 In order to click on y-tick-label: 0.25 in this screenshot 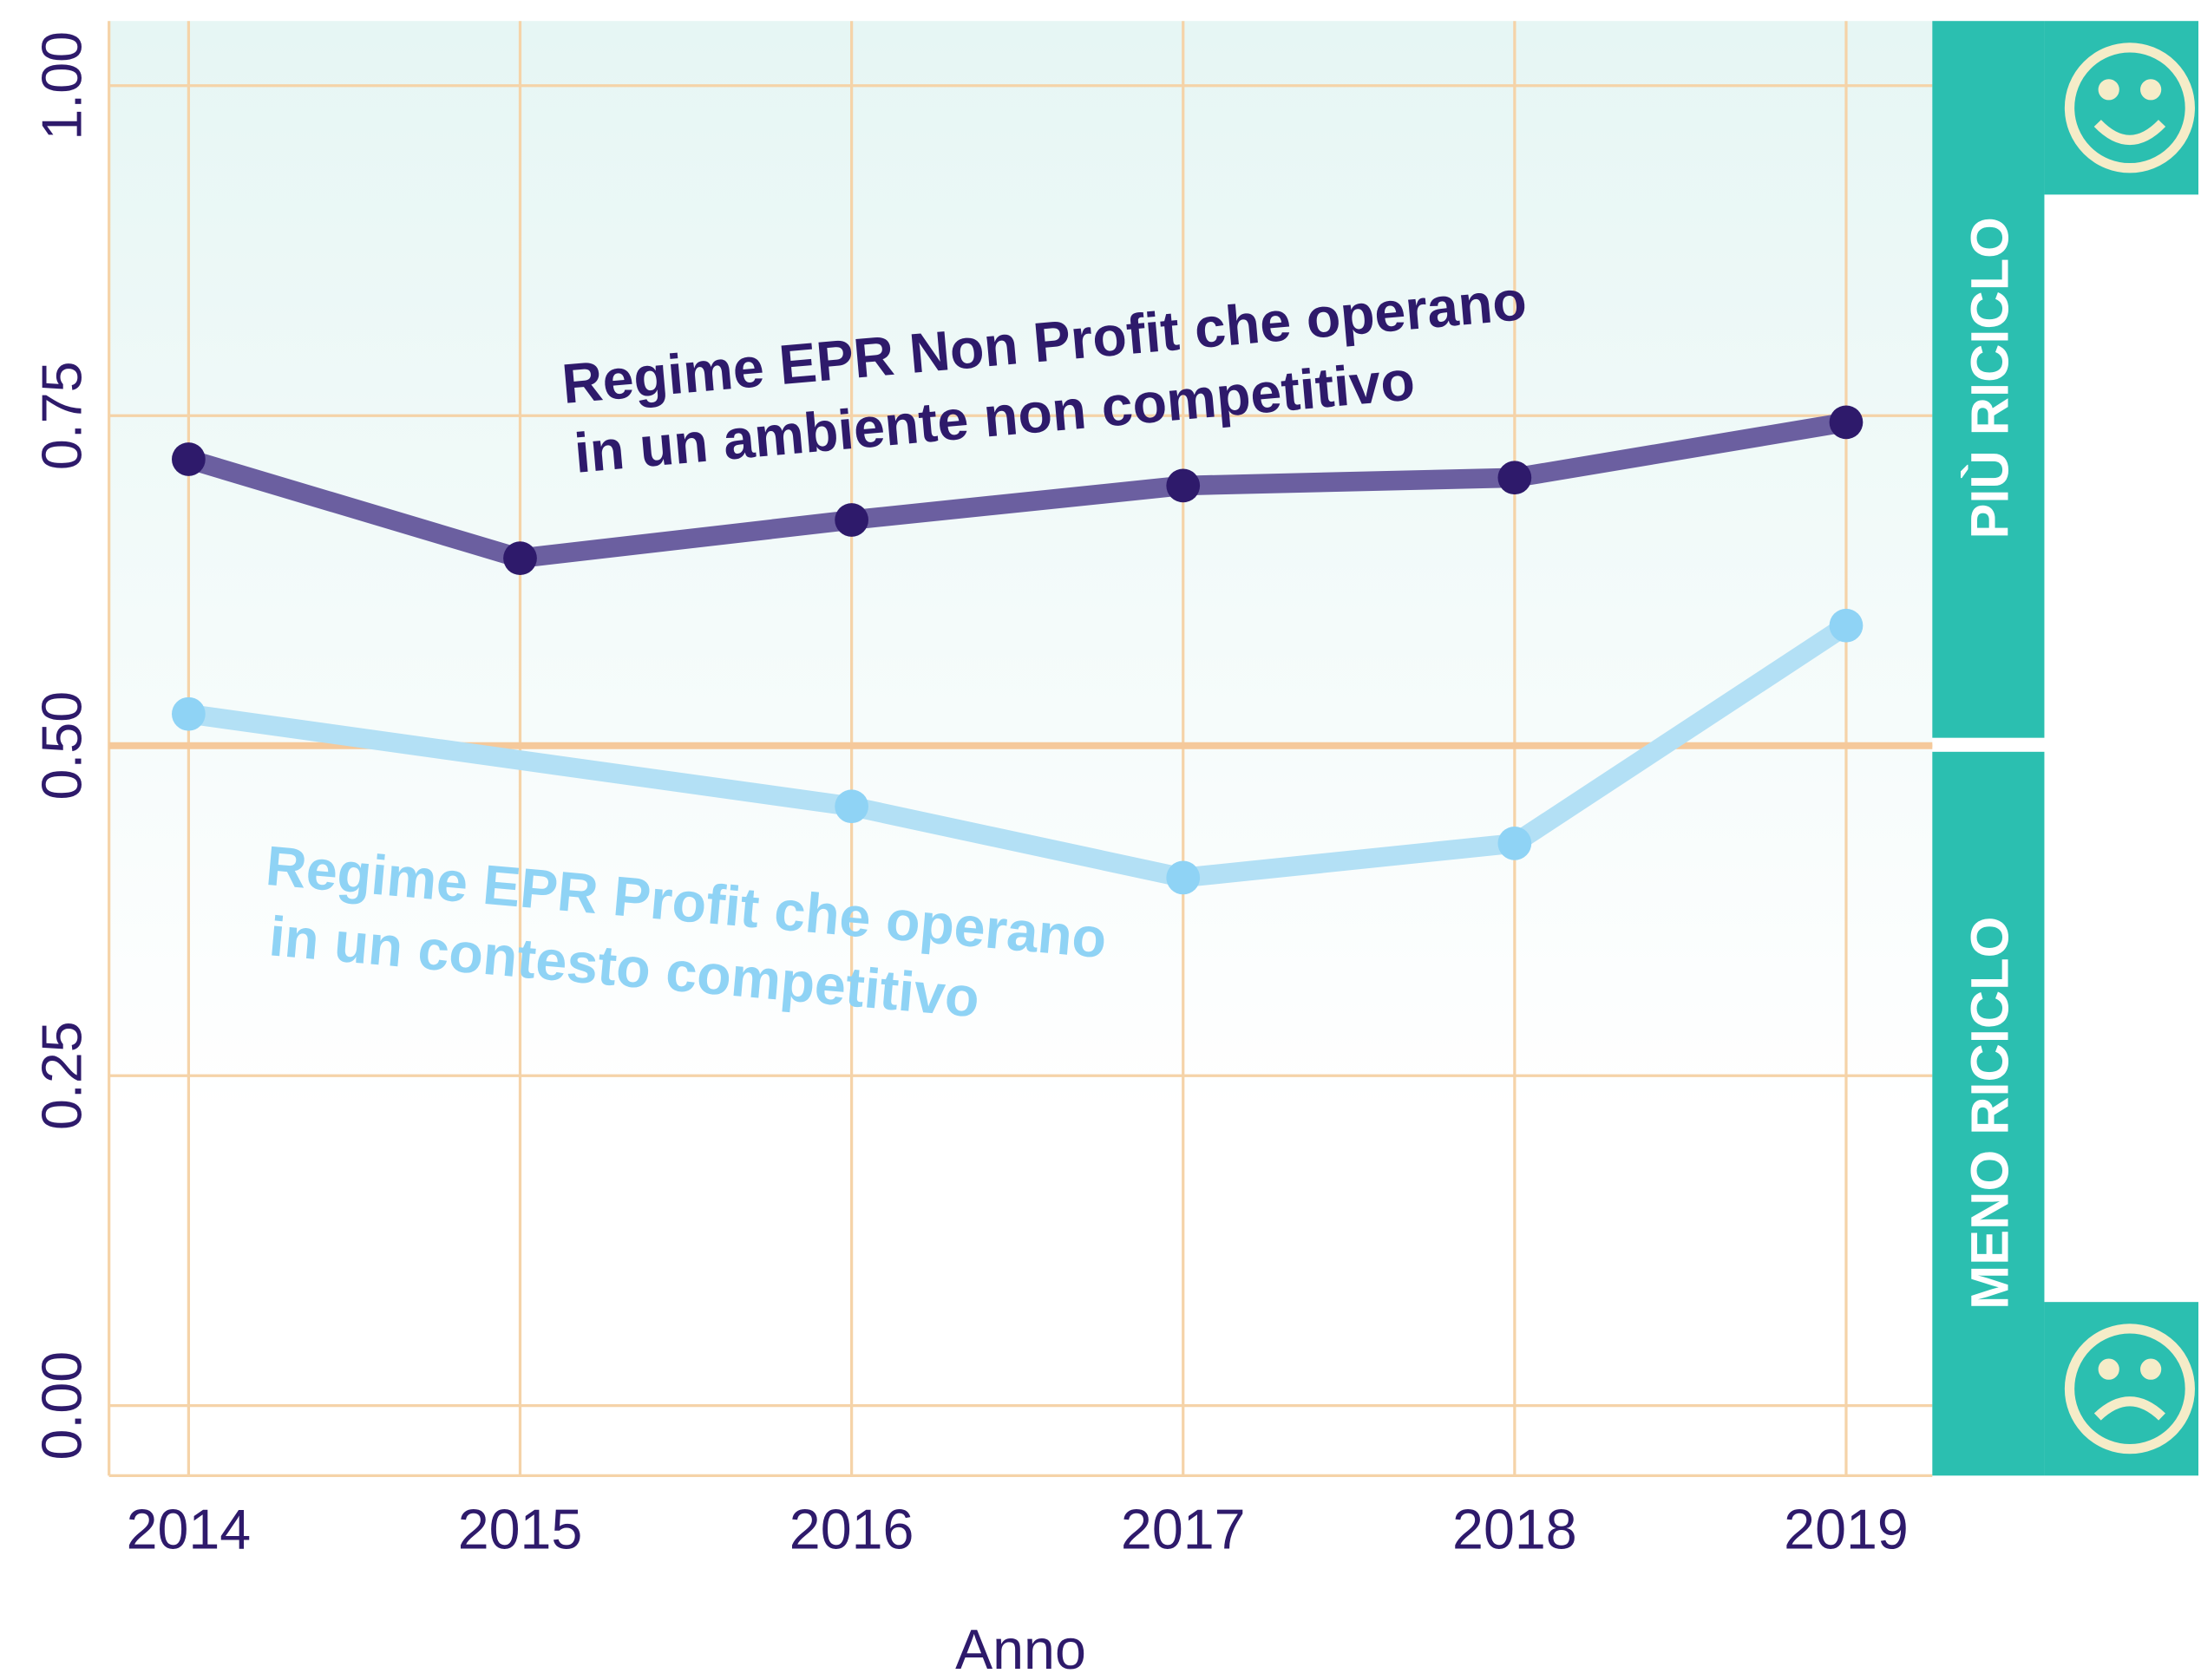, I will do `click(61, 1075)`.